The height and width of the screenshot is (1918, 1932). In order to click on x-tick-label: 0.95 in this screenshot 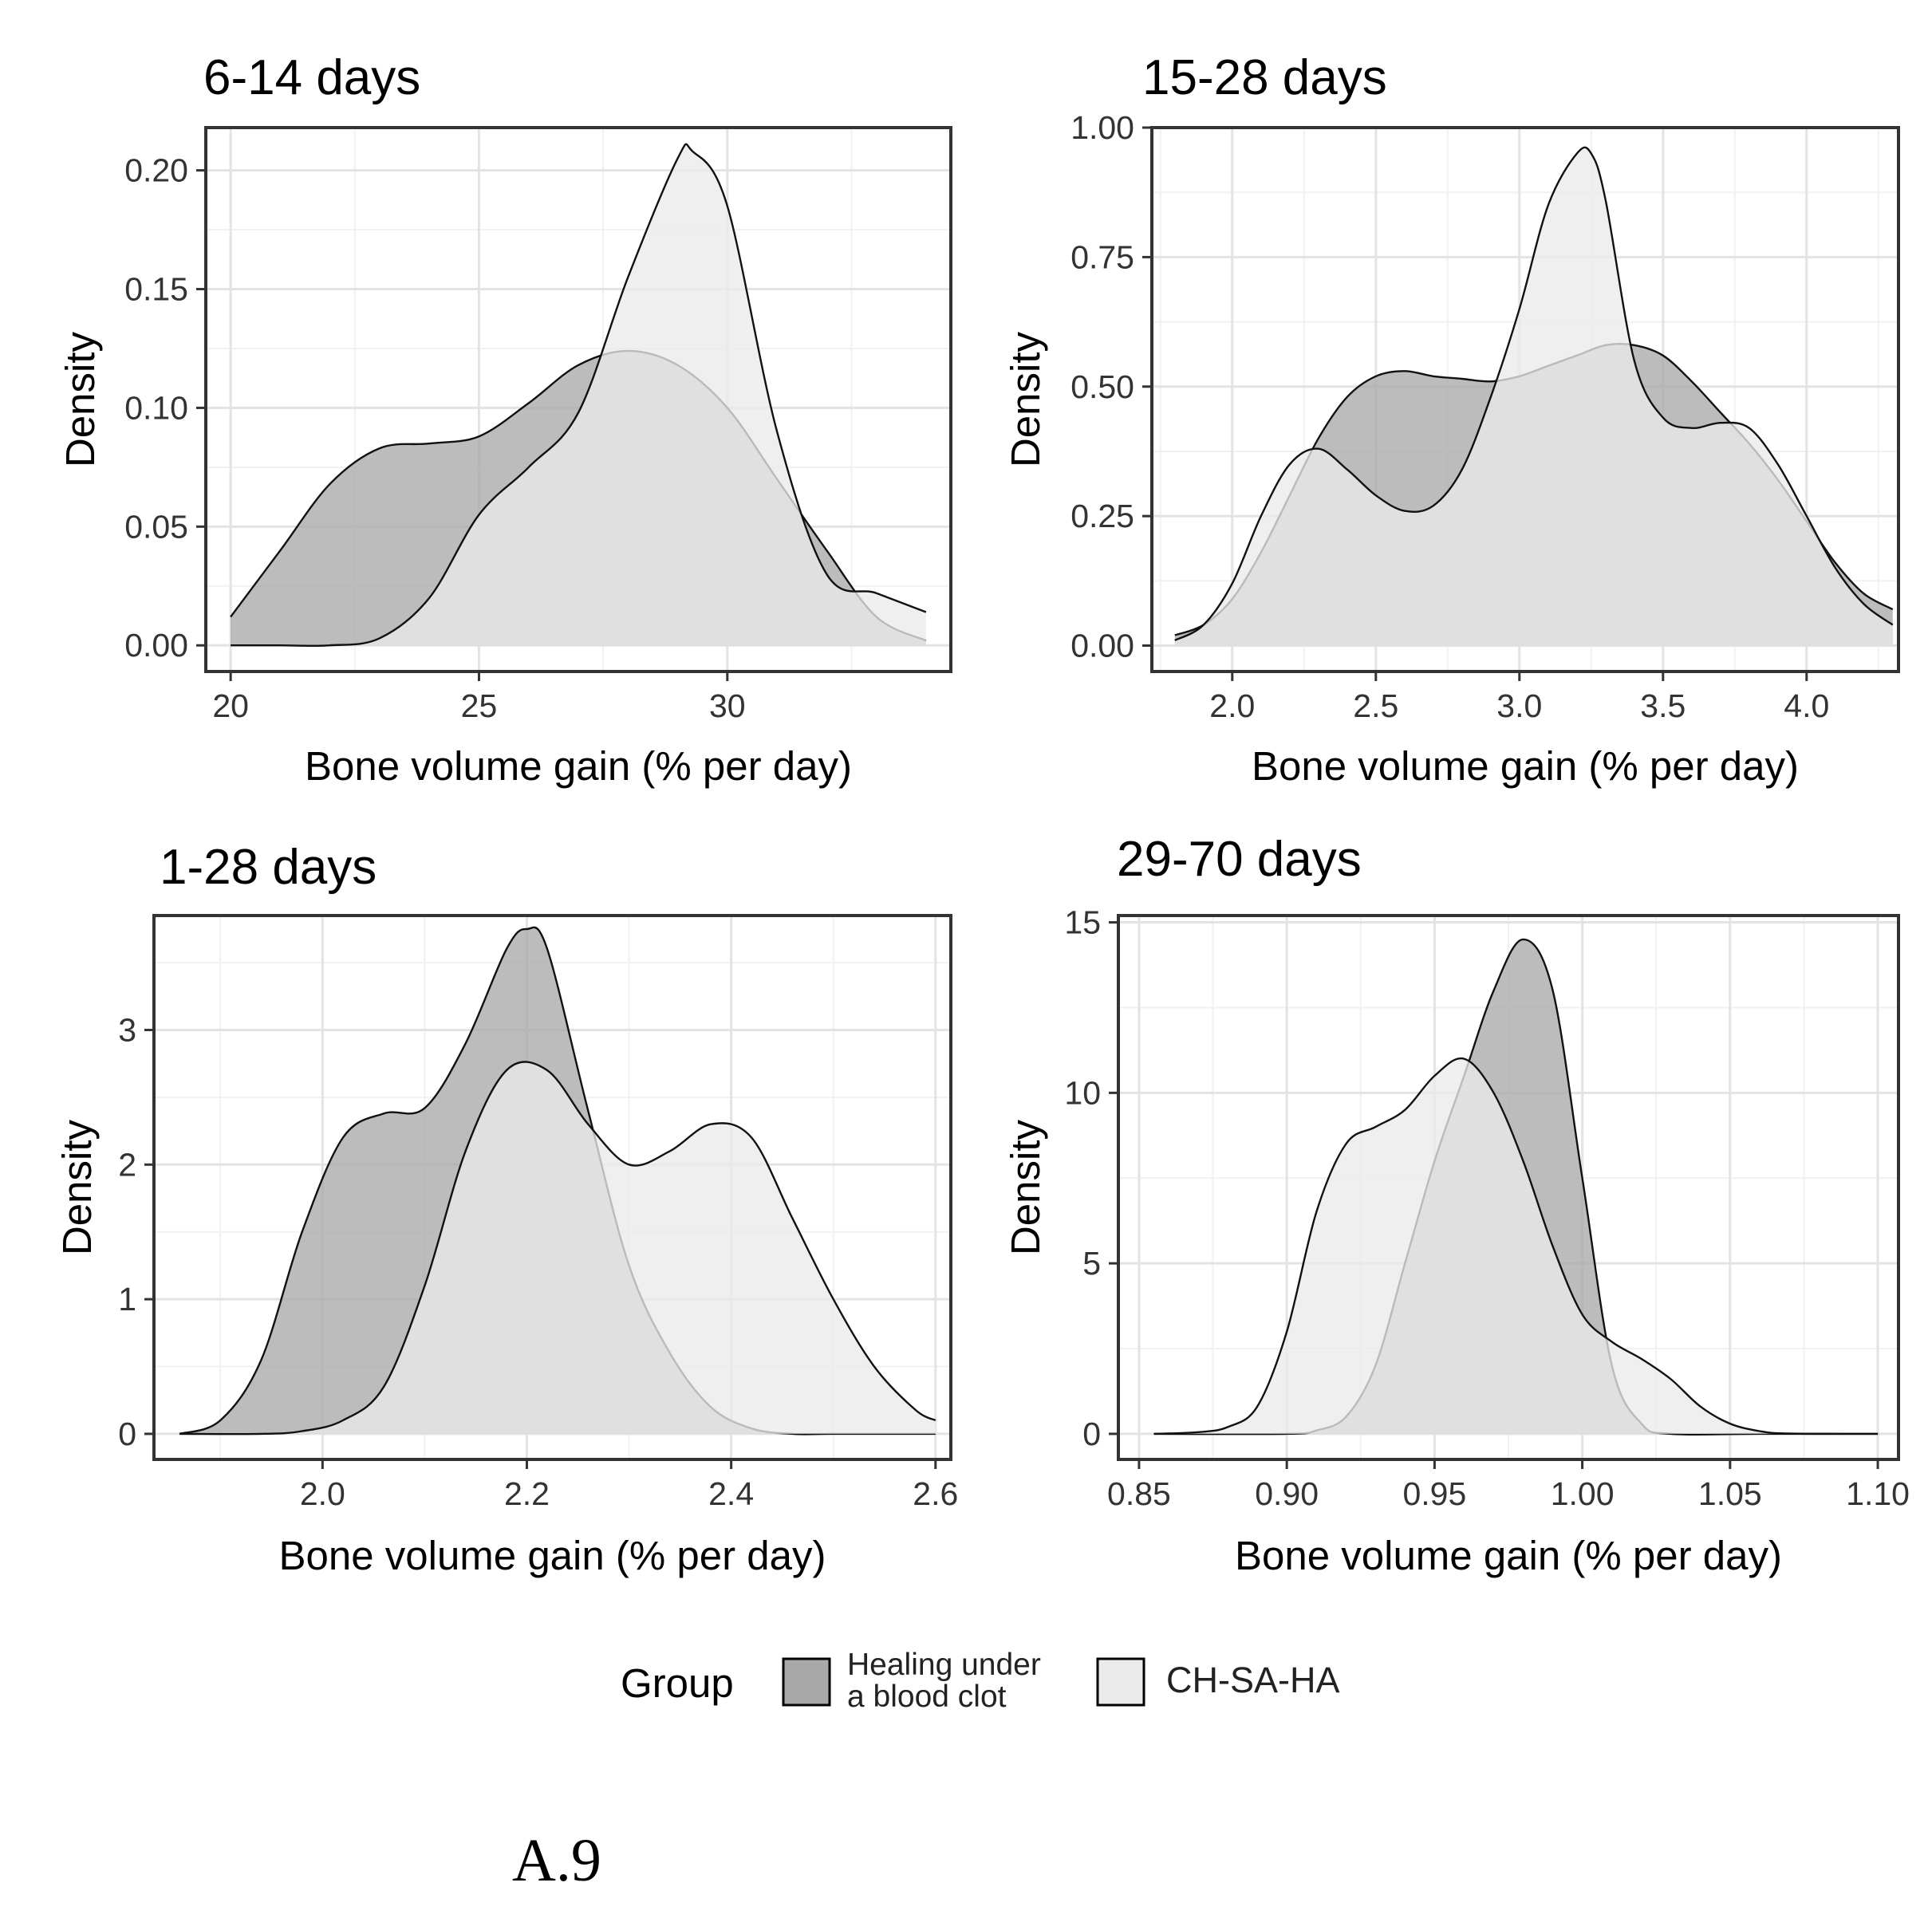, I will do `click(1434, 1494)`.